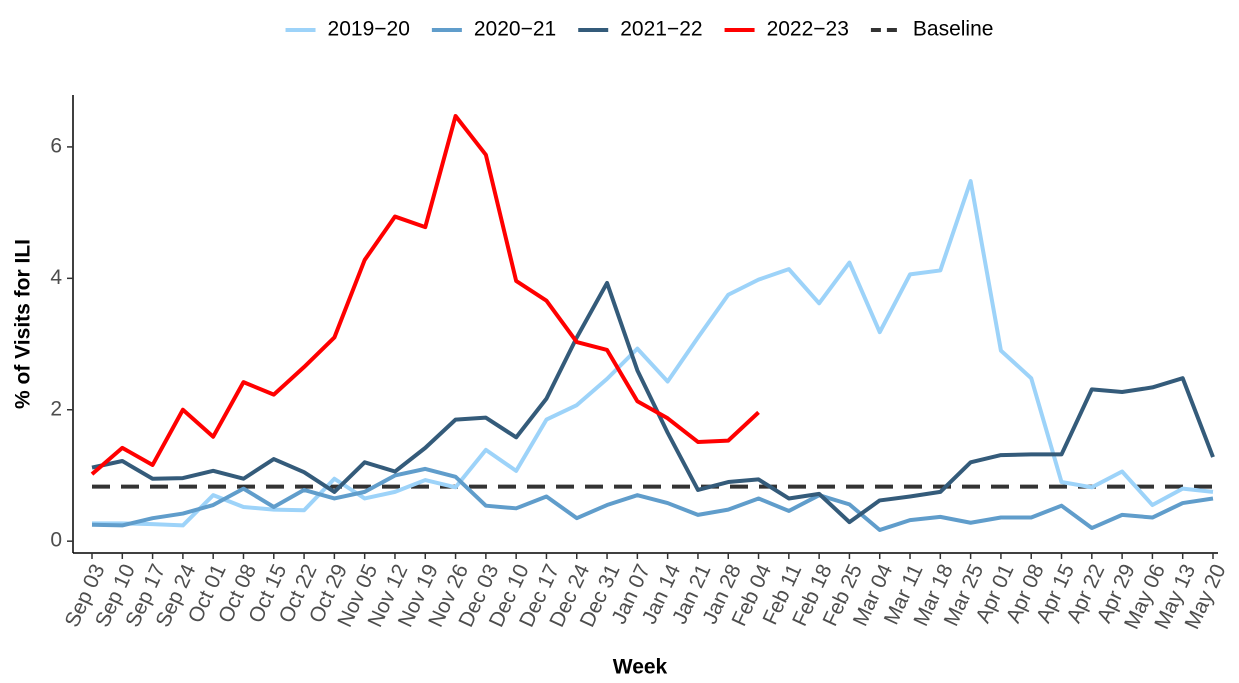  I want to click on series-line, so click(652, 499).